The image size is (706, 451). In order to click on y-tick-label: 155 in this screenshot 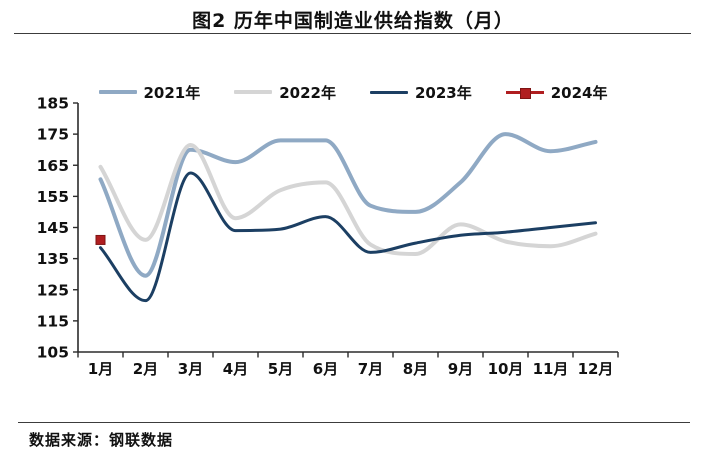, I will do `click(53, 197)`.